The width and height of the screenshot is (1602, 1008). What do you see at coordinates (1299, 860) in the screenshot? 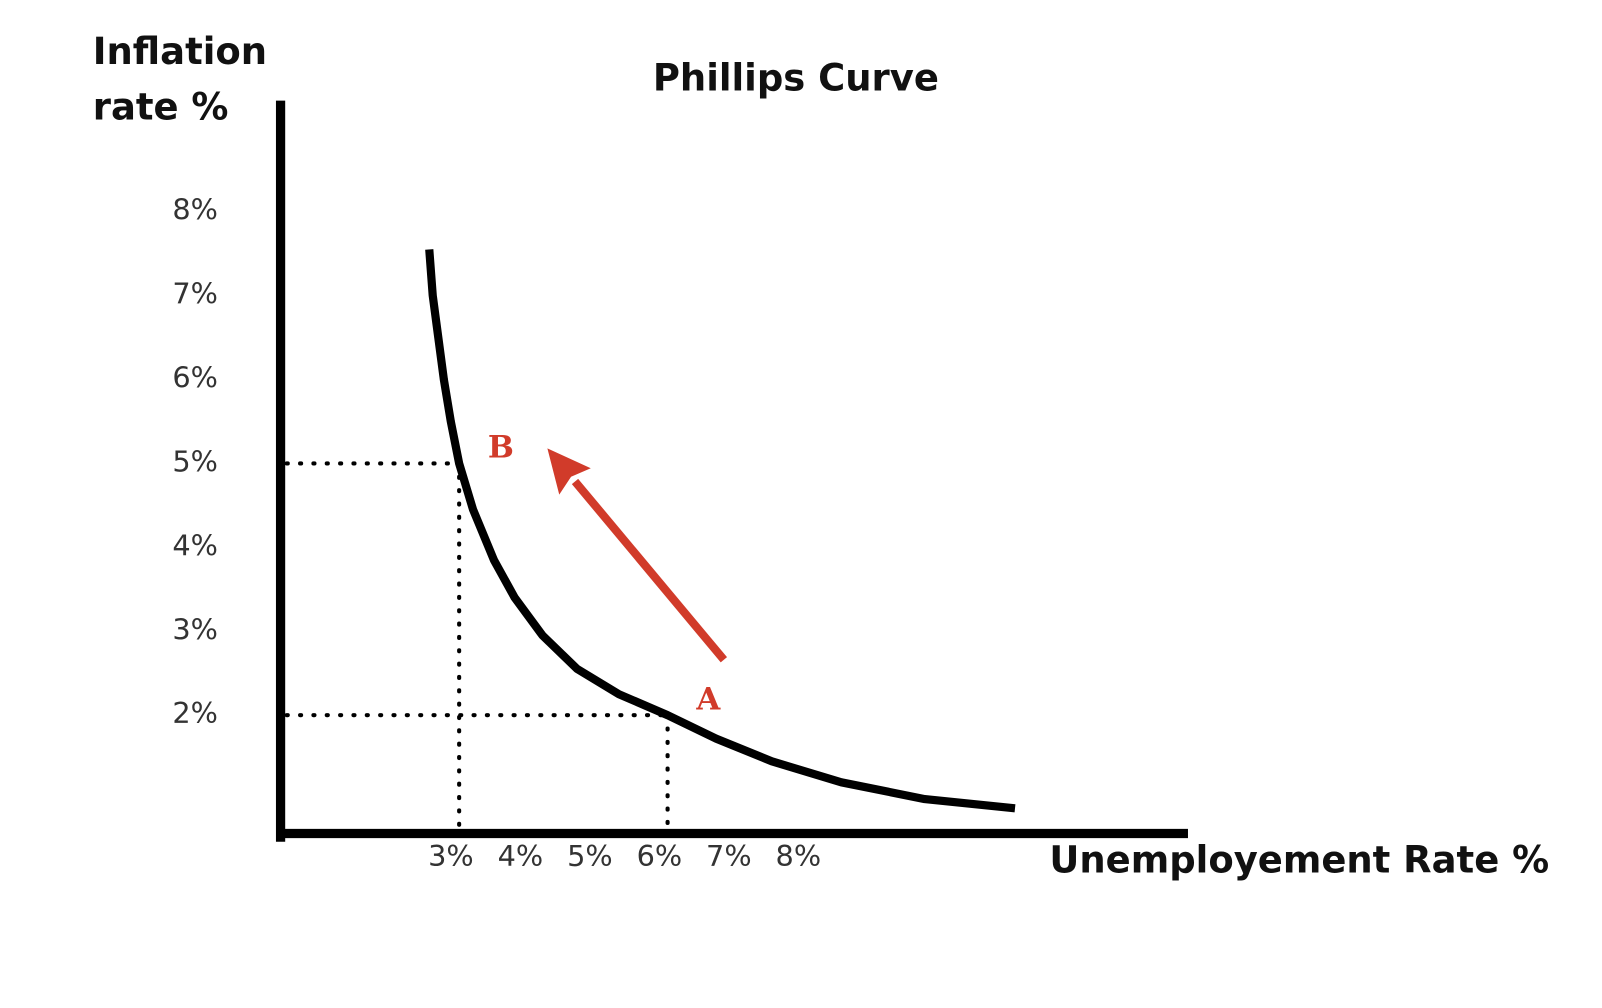
I see `x-axis-label: Unemployement Rate %` at bounding box center [1299, 860].